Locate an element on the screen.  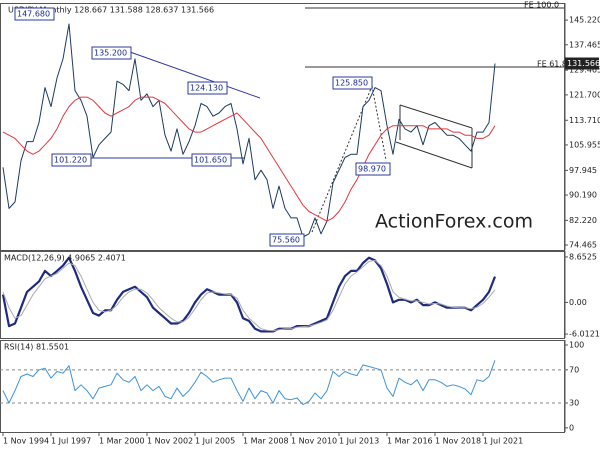
price-tag-box is located at coordinates (582, 63).